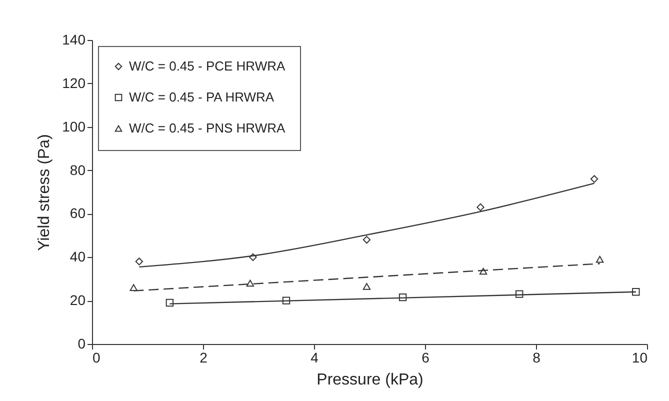 This screenshot has width=669, height=401. What do you see at coordinates (78, 170) in the screenshot?
I see `y-tick-label: 80` at bounding box center [78, 170].